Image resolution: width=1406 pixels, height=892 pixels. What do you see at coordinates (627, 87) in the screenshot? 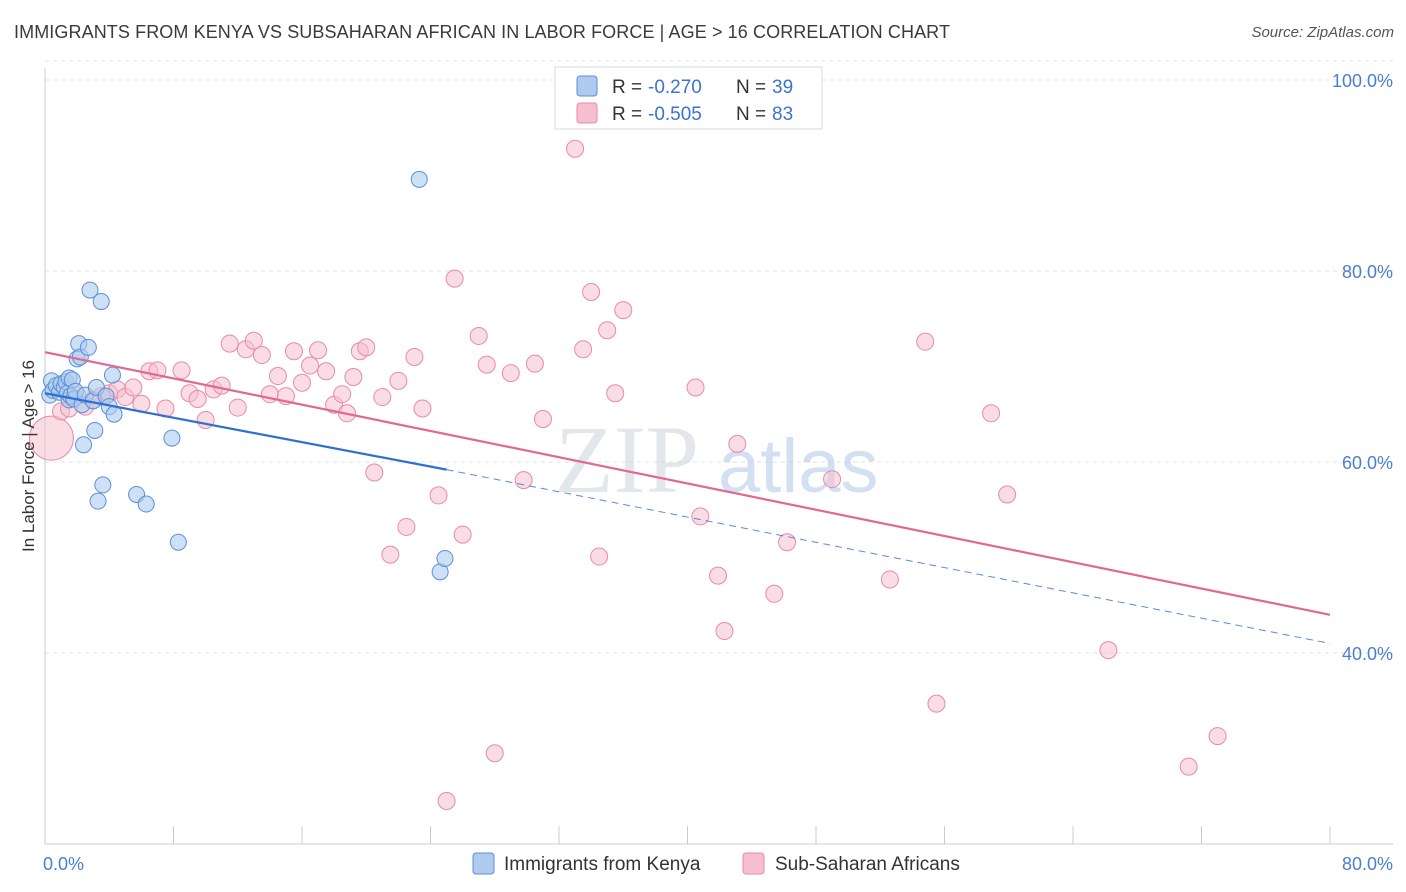
I see `legend-r-label-kenya: R =` at bounding box center [627, 87].